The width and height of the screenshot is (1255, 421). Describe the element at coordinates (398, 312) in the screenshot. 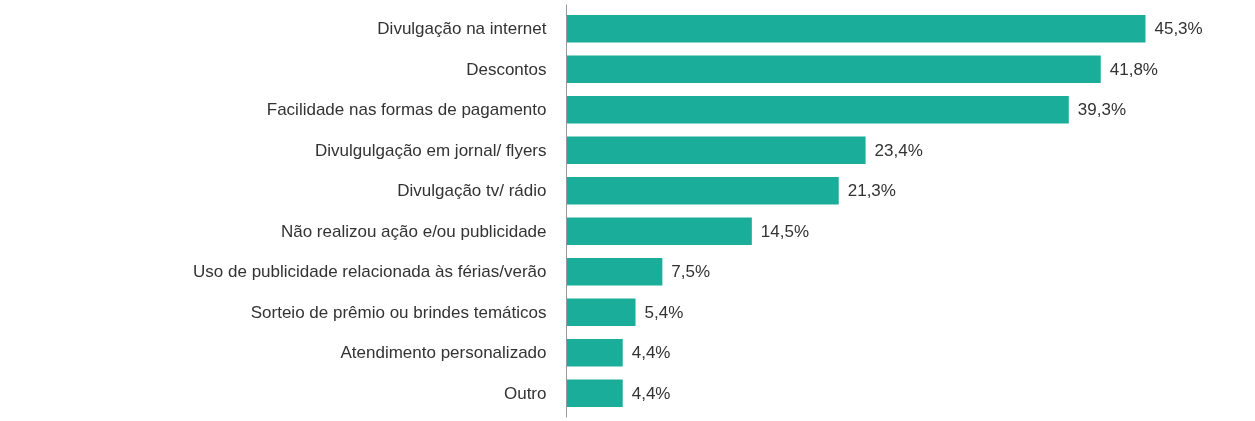

I see `y-tick-label: Sorteio de prêmio ou brindes temáticos` at that location.